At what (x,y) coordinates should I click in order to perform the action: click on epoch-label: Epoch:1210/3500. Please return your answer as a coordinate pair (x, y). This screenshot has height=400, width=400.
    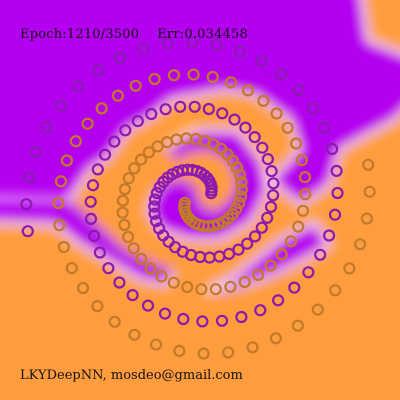
    Looking at the image, I should click on (80, 34).